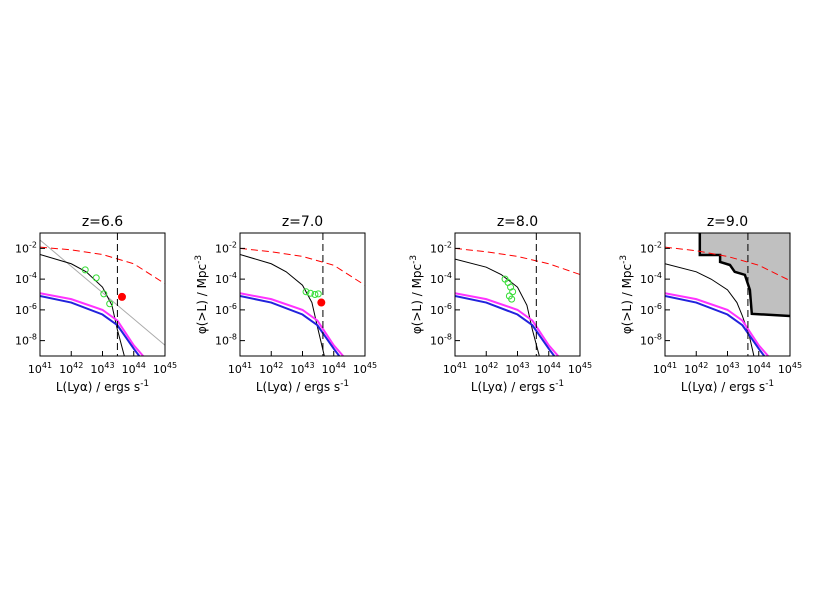 The width and height of the screenshot is (830, 593). I want to click on y-axis-label: φ(>L) / Mpc-3, so click(416, 294).